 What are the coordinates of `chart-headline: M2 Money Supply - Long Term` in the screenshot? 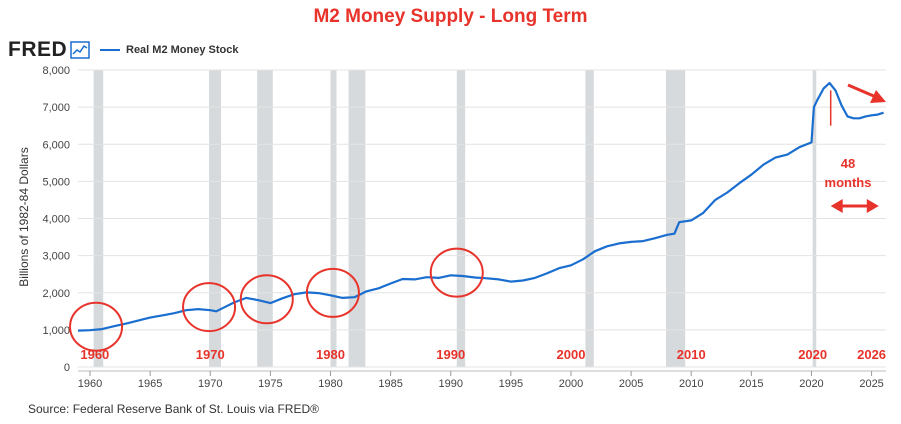 It's located at (450, 16).